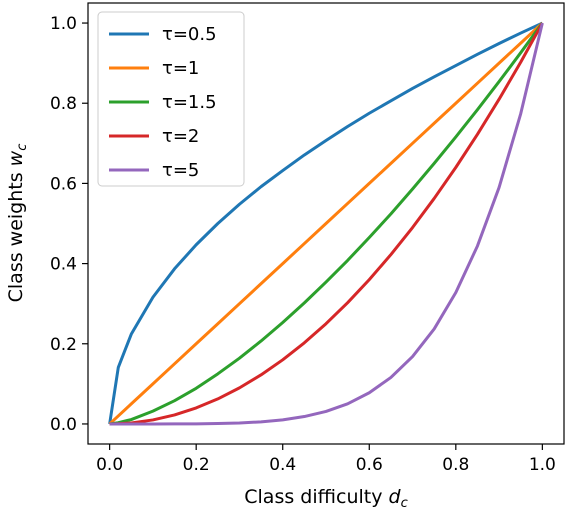  What do you see at coordinates (189, 34) in the screenshot?
I see `legend-label-0: τ=0.5` at bounding box center [189, 34].